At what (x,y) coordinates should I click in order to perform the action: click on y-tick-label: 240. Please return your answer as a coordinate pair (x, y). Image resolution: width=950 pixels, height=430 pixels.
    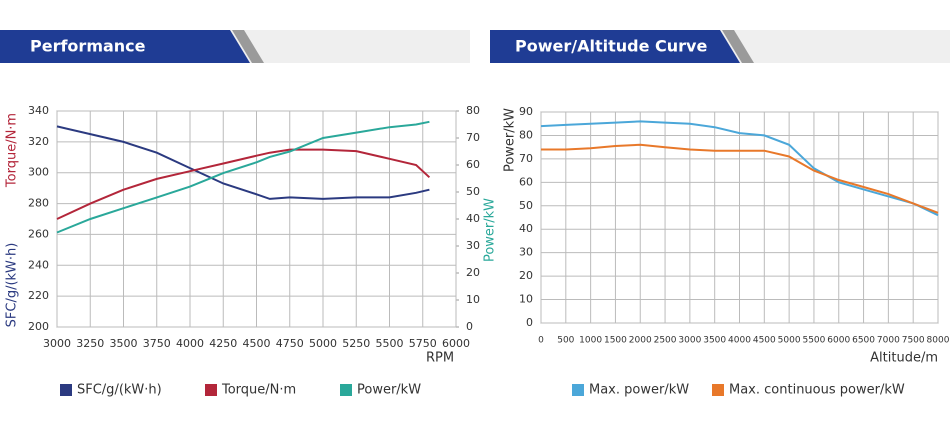
    Looking at the image, I should click on (38, 264).